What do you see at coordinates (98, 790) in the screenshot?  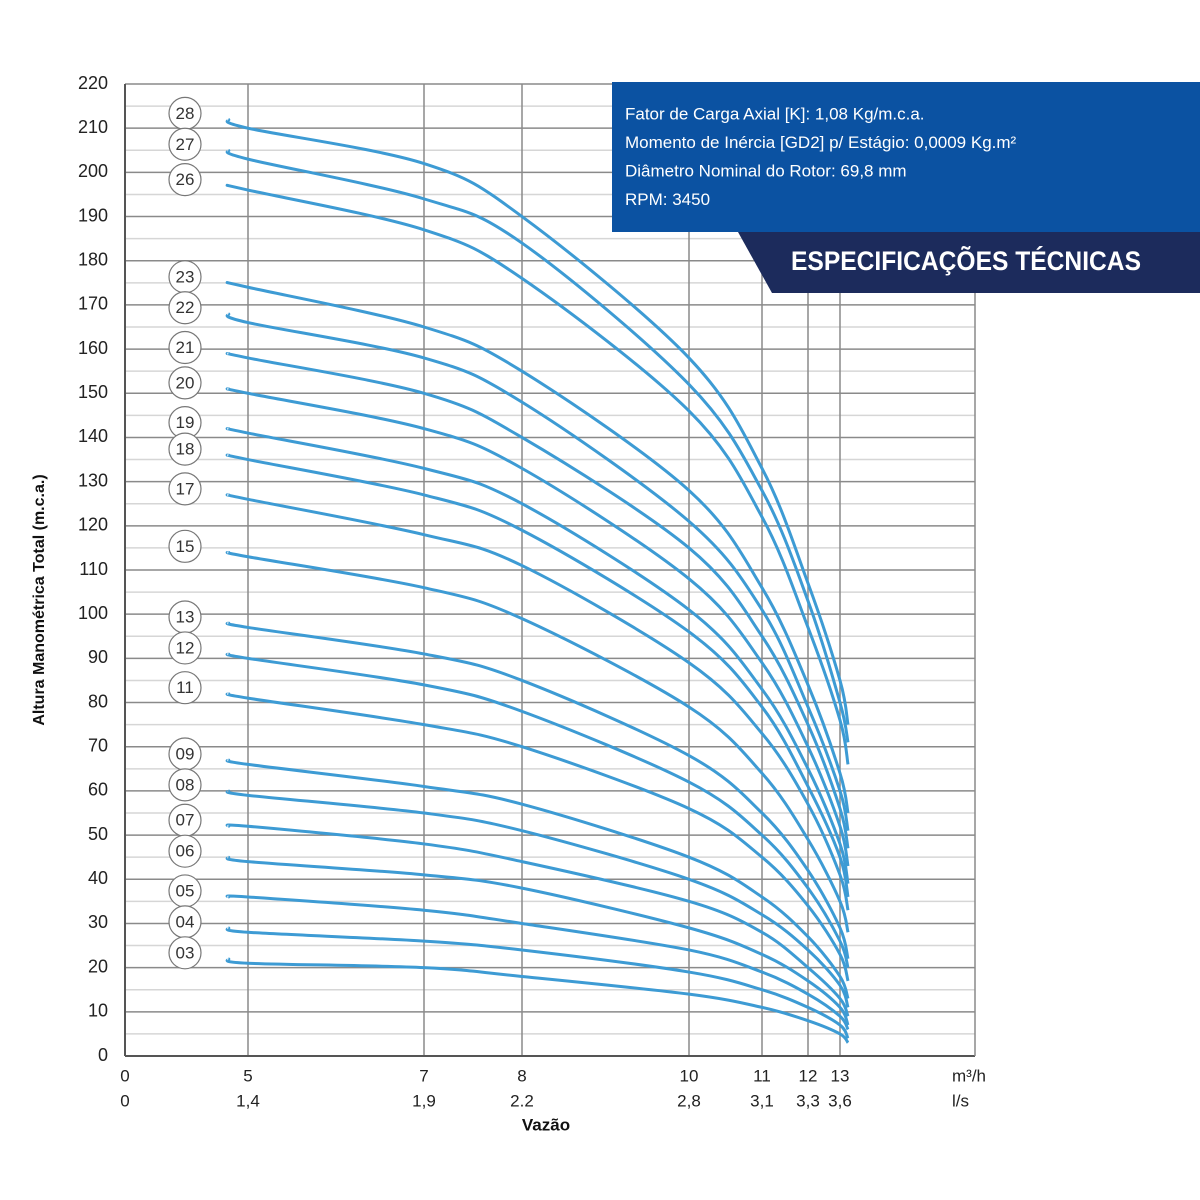 I see `y-tick-label: 60` at bounding box center [98, 790].